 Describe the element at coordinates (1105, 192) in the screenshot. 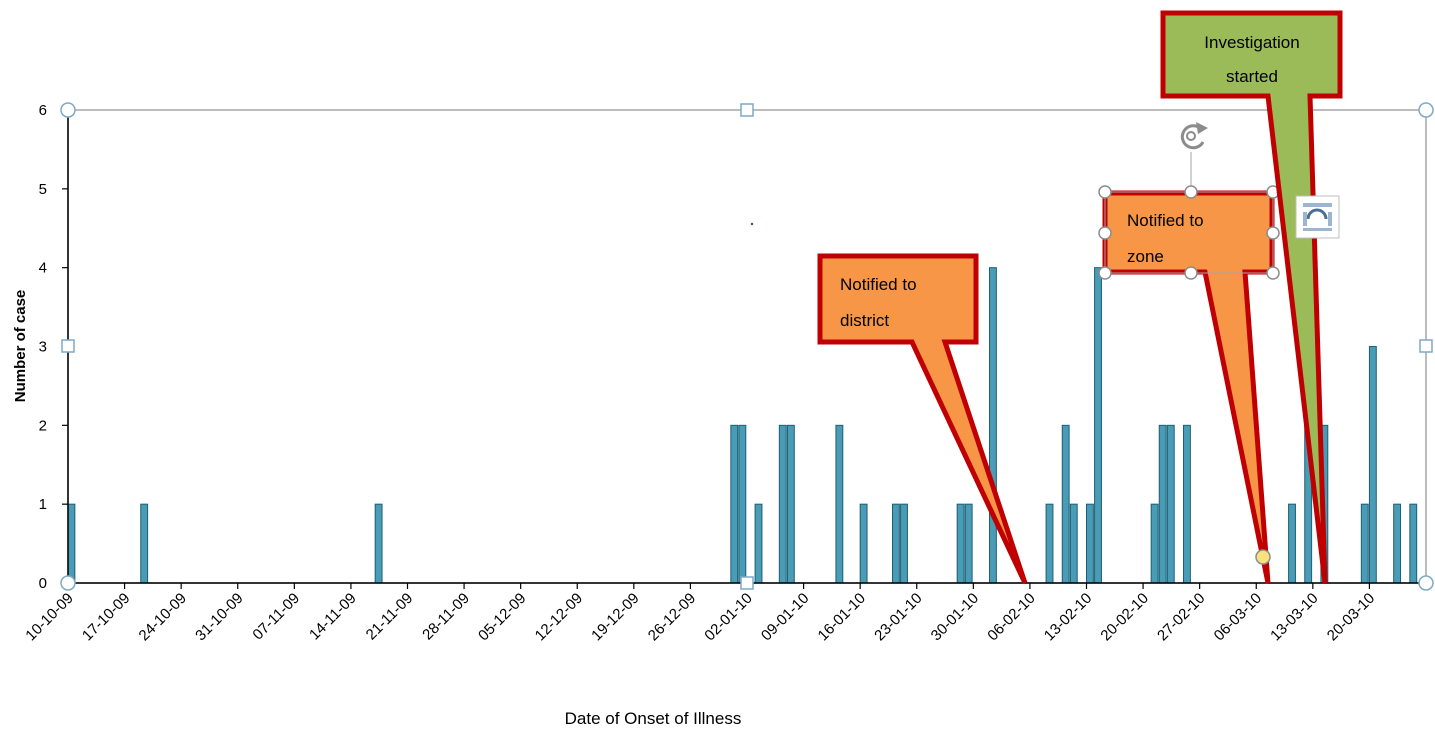

I see `zone-handle-tl` at that location.